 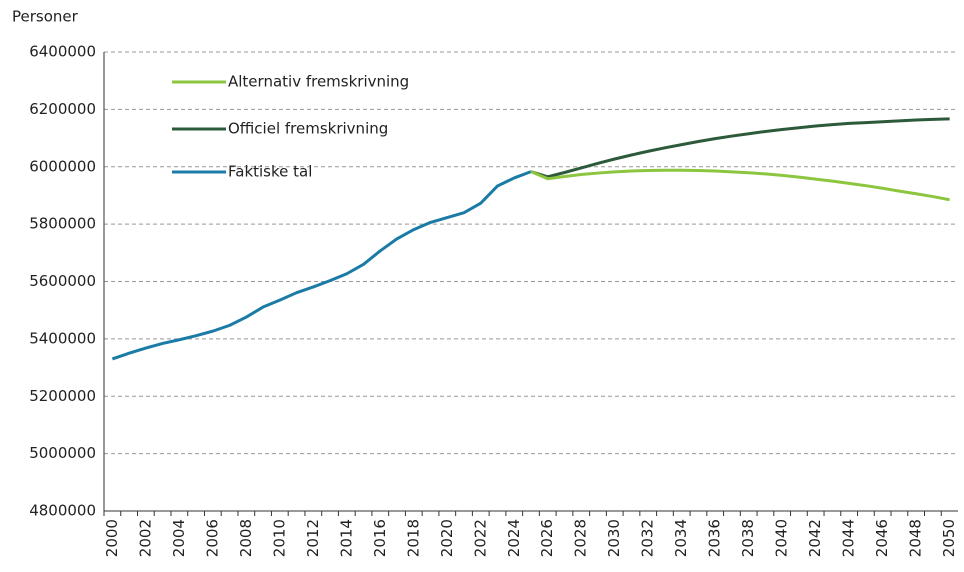 What do you see at coordinates (62, 281) in the screenshot?
I see `y-tick-label: 5600000` at bounding box center [62, 281].